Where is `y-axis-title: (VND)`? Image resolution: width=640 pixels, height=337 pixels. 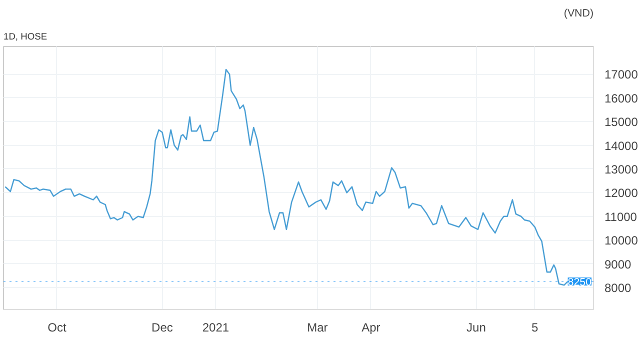
y-axis-title: (VND) is located at coordinates (579, 14).